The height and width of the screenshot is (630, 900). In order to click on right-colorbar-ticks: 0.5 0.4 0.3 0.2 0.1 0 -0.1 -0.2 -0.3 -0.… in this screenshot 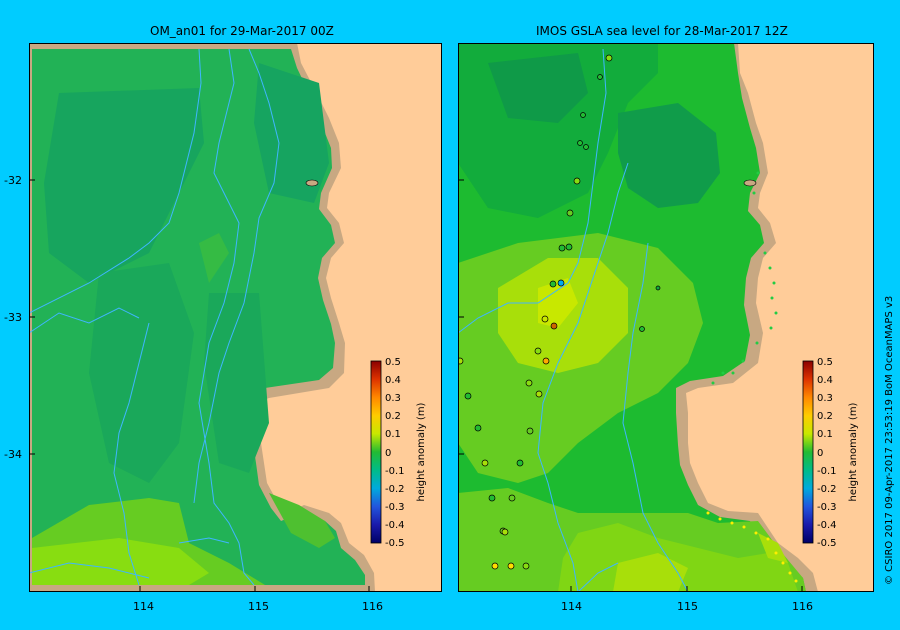, I will do `click(827, 453)`.